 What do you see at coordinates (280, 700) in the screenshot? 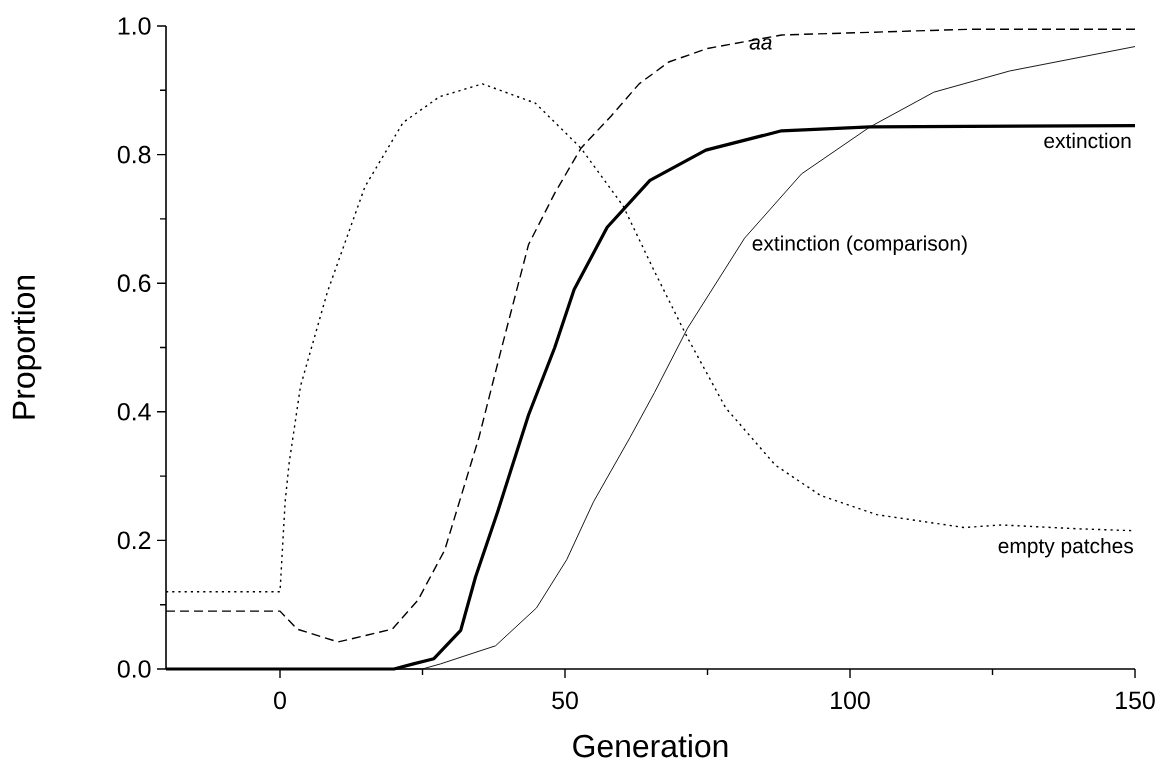
I see `x-tick-label: 0` at bounding box center [280, 700].